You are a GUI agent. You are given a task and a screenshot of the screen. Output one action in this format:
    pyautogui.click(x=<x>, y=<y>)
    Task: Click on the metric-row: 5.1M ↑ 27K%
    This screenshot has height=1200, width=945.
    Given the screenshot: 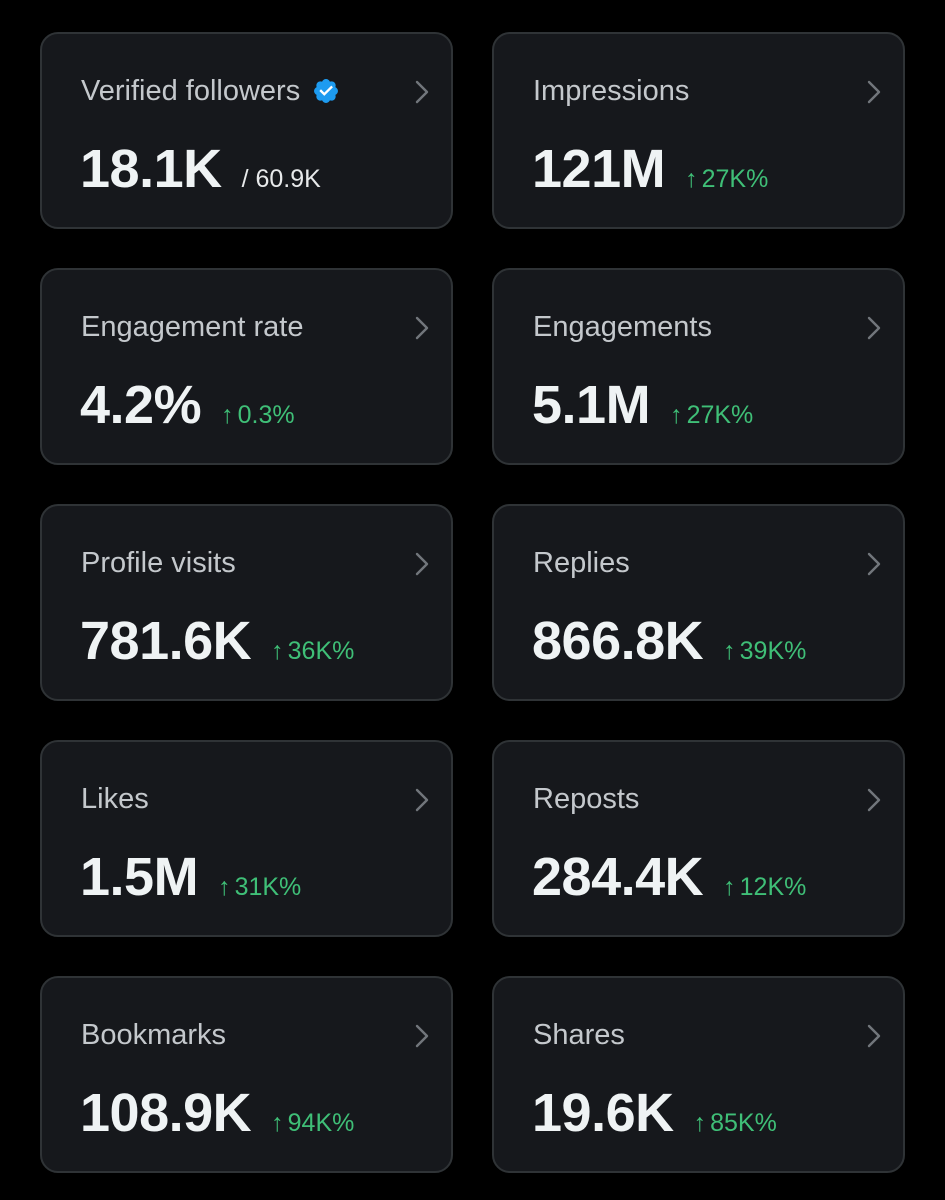 What is the action you would take?
    pyautogui.click(x=642, y=405)
    